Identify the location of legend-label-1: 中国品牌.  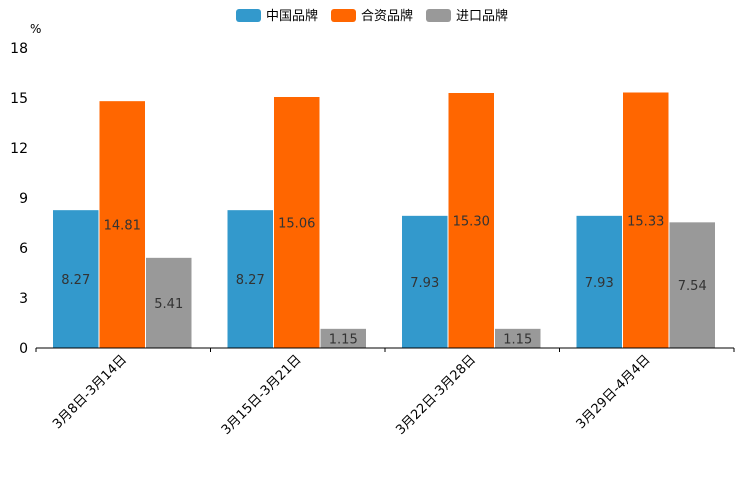
(292, 16).